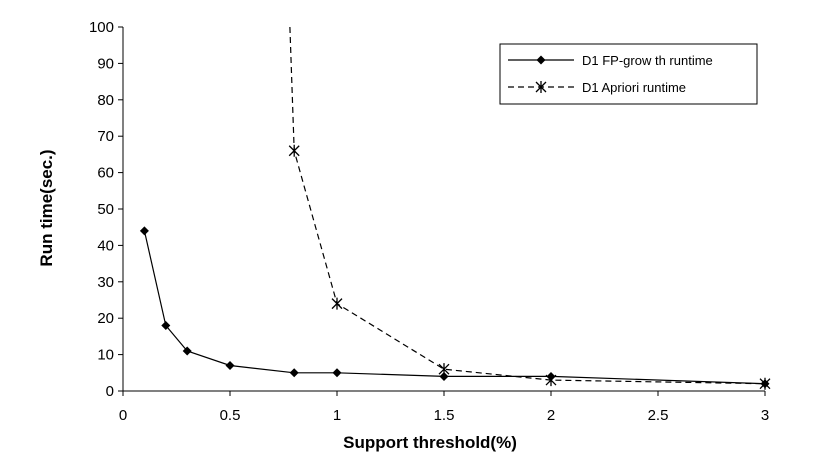  I want to click on x-axis-ticks: 0 0.5 1 1.5 2 2.5 3, so click(444, 407).